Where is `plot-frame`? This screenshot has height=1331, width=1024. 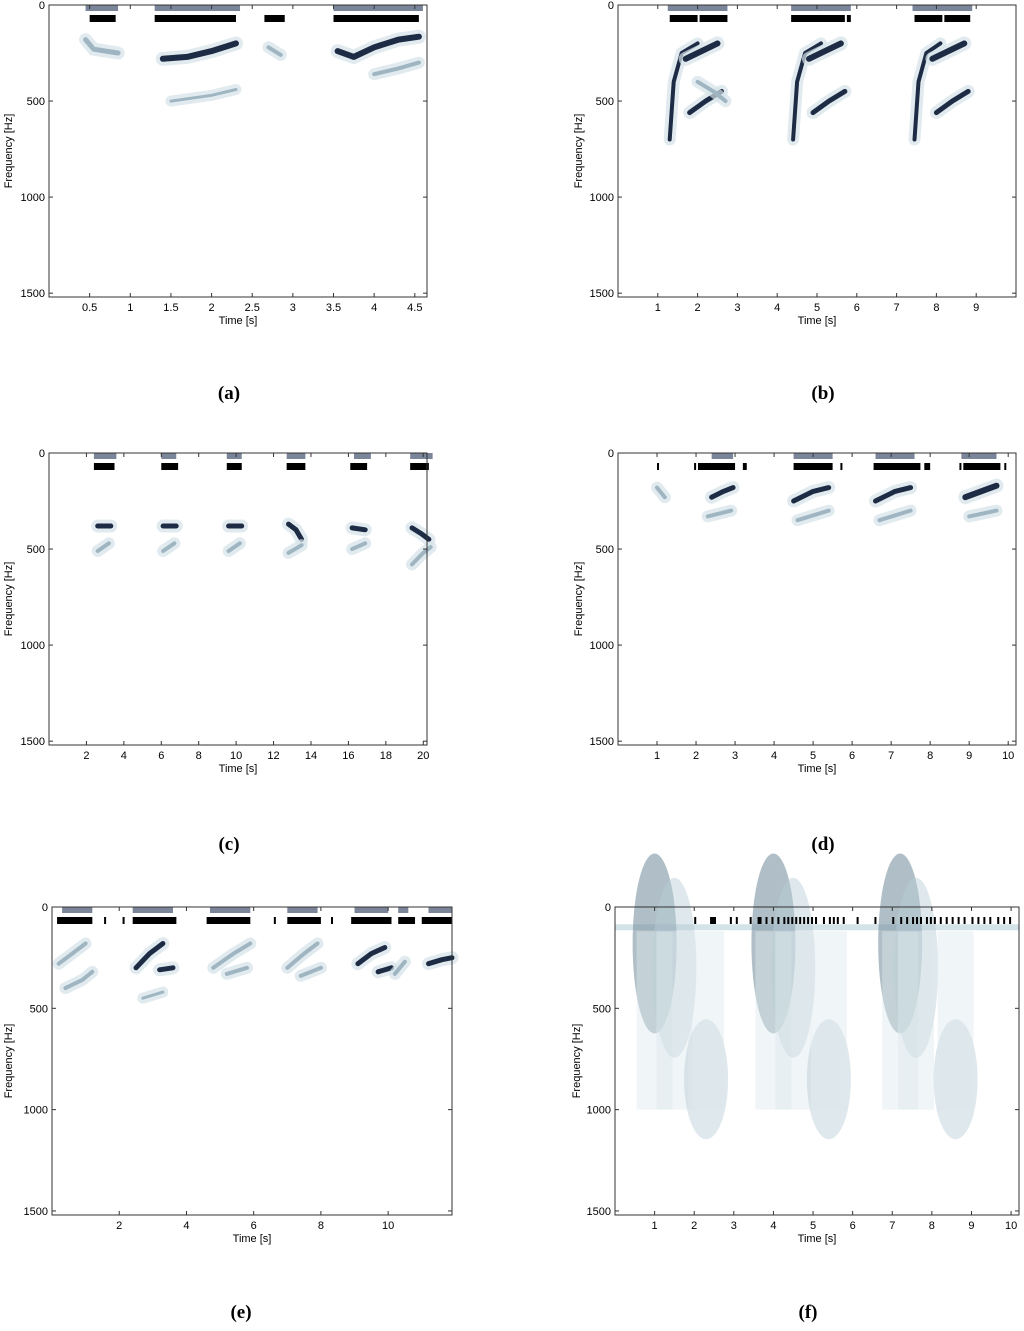 plot-frame is located at coordinates (238, 151).